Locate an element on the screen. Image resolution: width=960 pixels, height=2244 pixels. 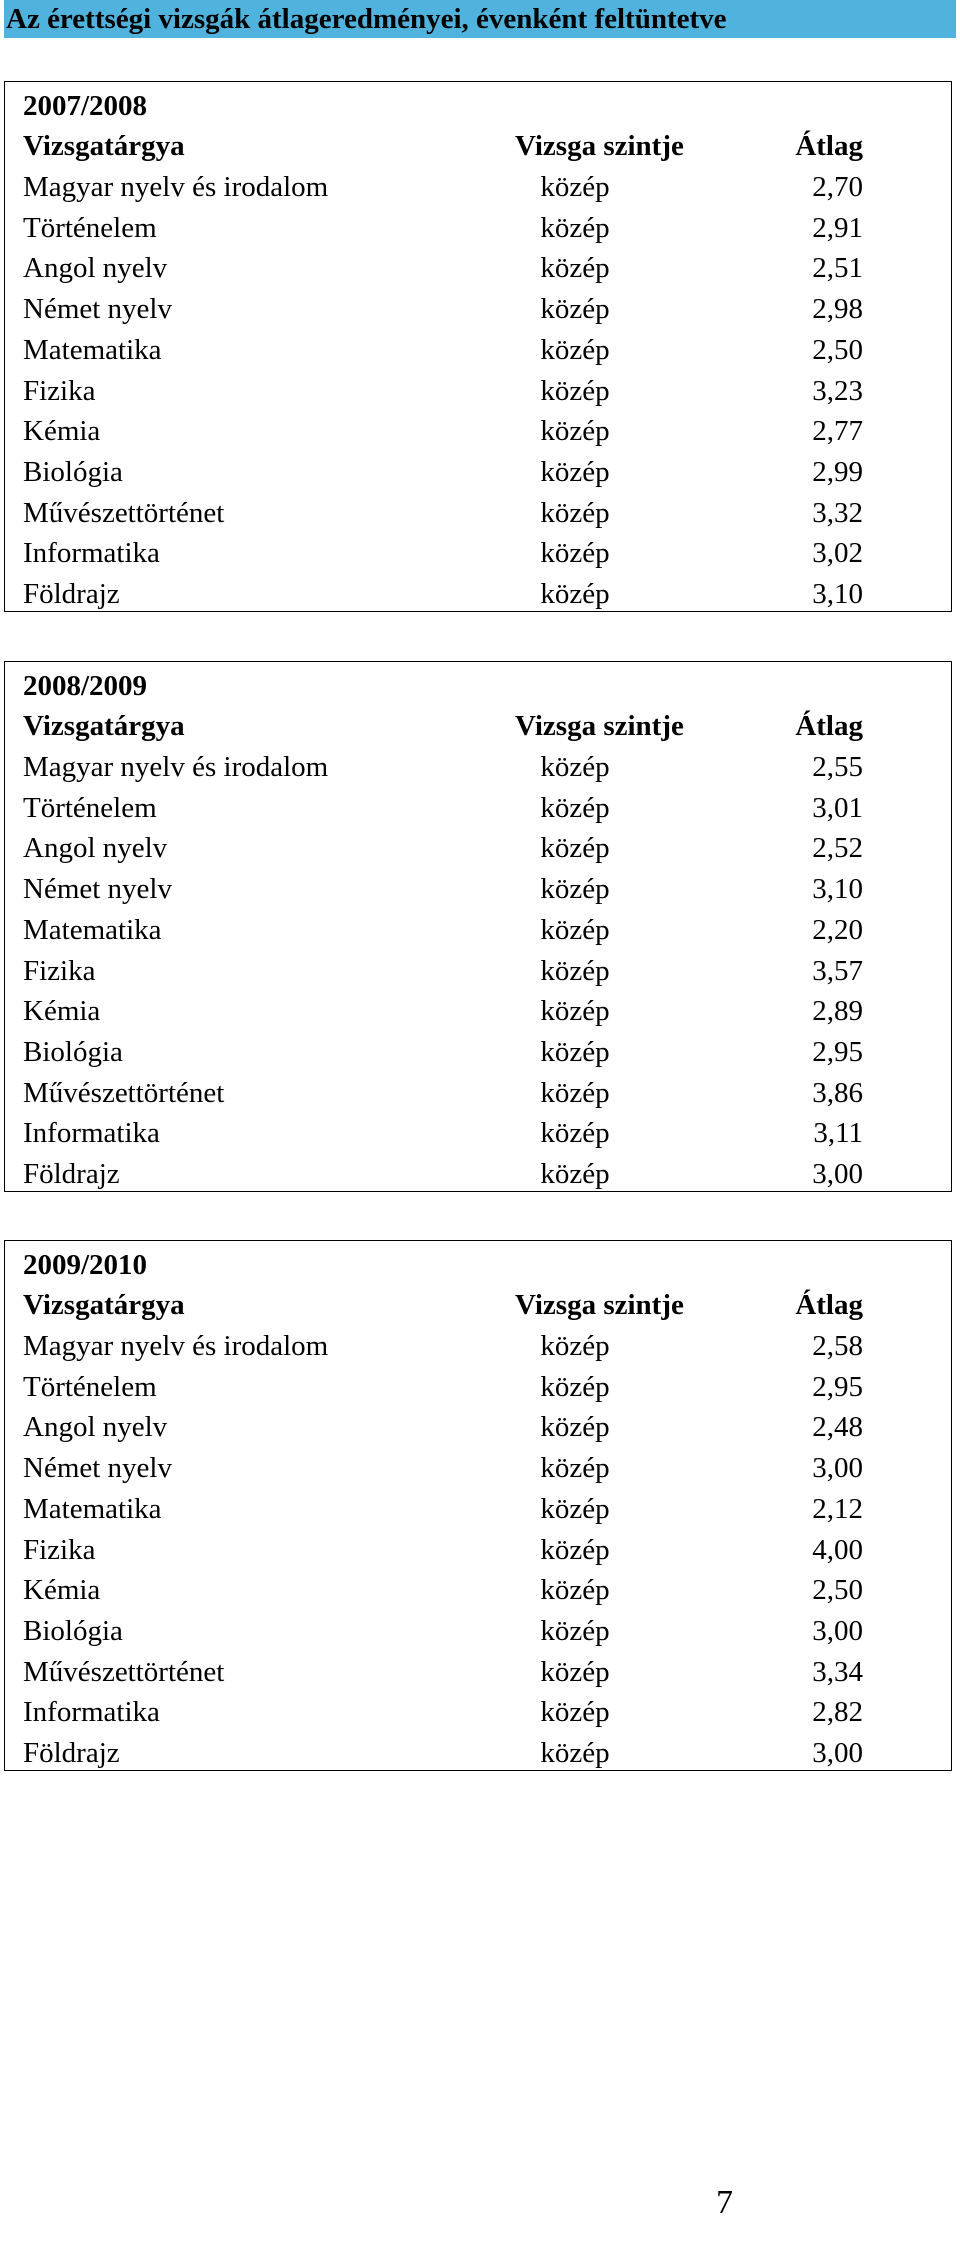
average-cell: 2,12 is located at coordinates (837, 1508).